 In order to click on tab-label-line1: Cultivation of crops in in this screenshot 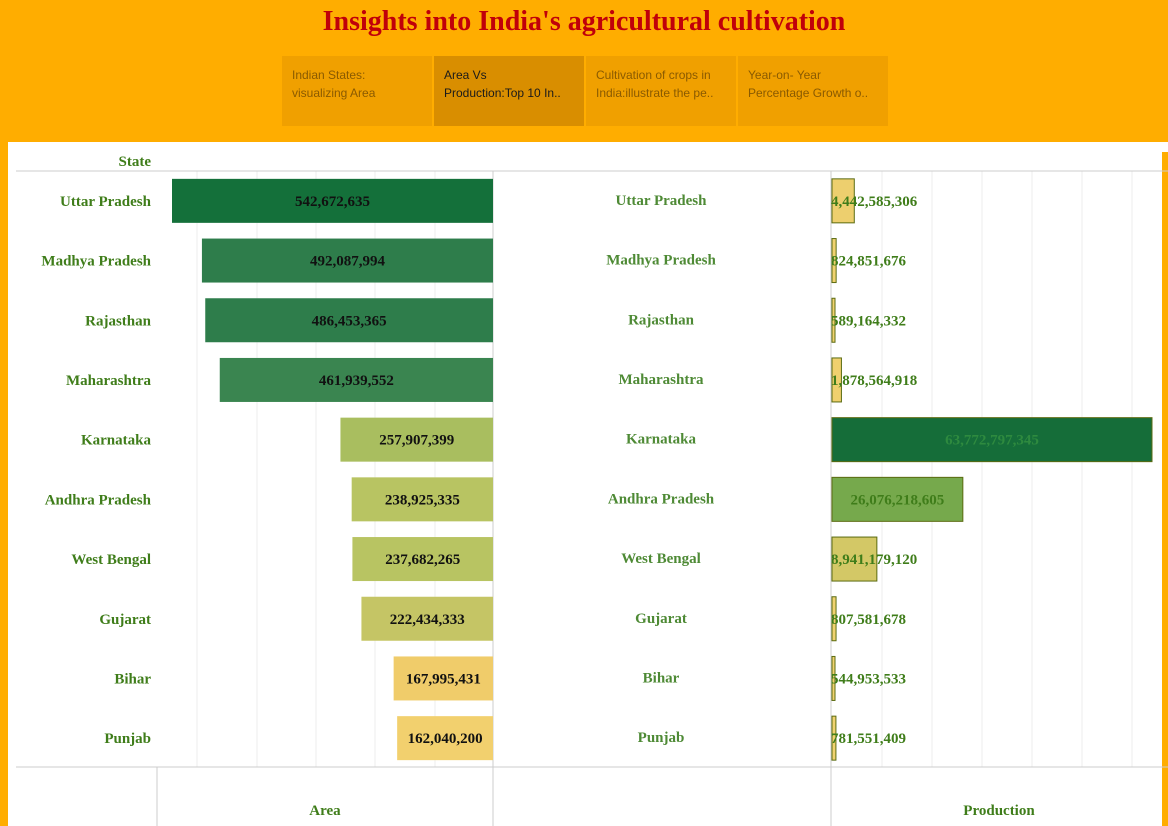, I will do `click(653, 75)`.